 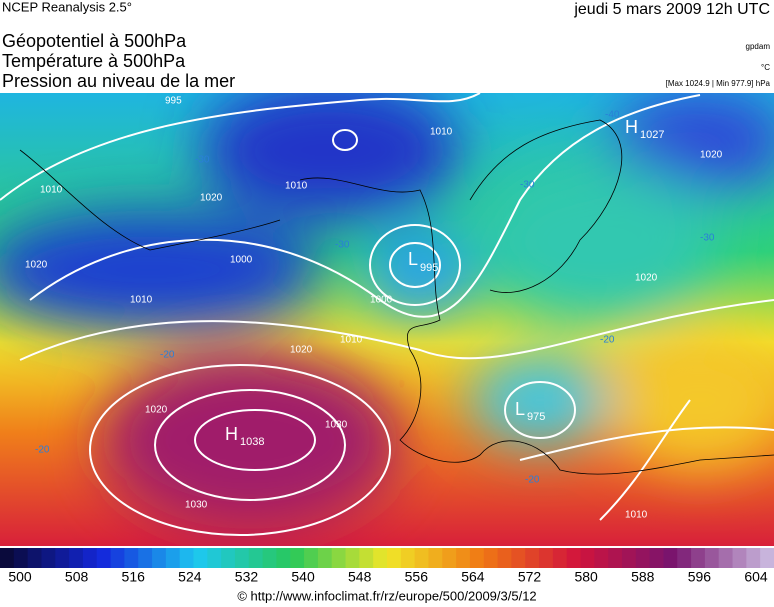 I want to click on colorbar-tick-label: 500, so click(x=20, y=577).